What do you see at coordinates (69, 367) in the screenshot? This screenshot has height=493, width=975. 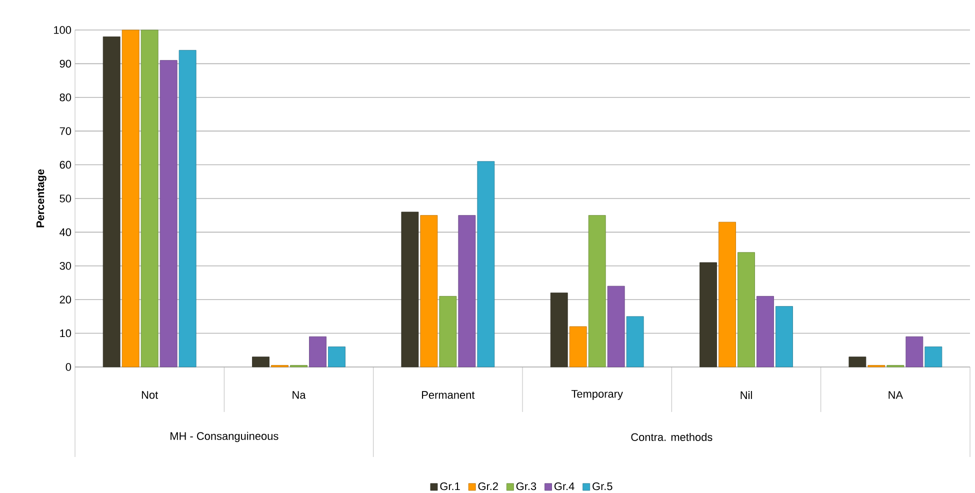 I see `y-tick-label: 0` at bounding box center [69, 367].